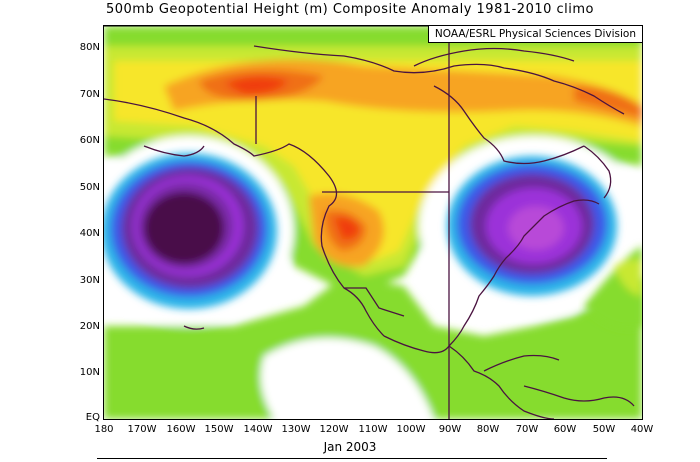 This screenshot has width=700, height=462. I want to click on lat-label: EQ, so click(92, 417).